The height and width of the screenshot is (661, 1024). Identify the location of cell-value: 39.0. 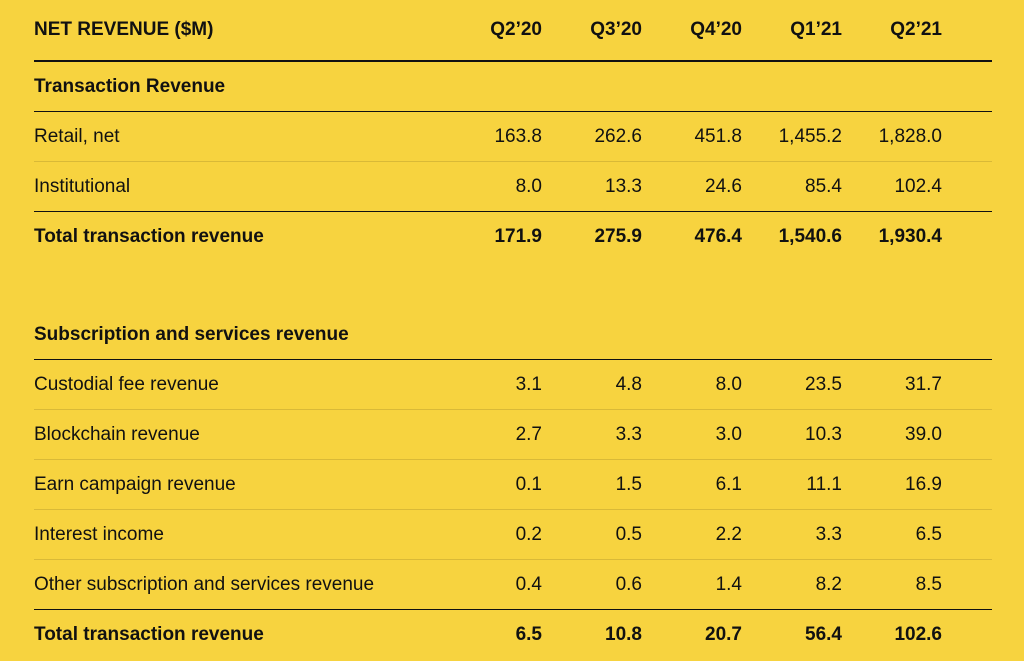
(923, 434).